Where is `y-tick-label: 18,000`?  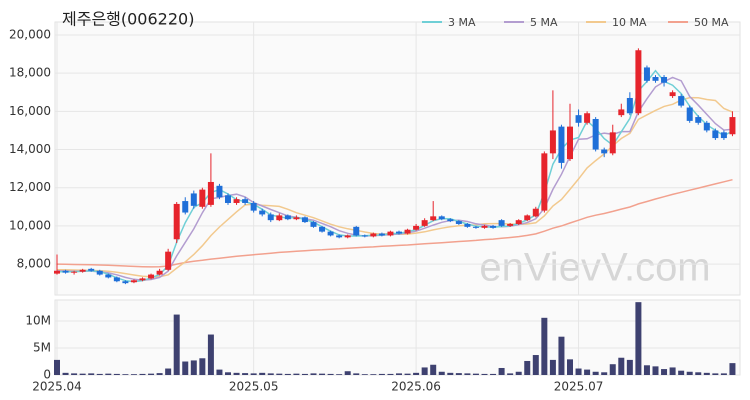
y-tick-label: 18,000 is located at coordinates (30, 73).